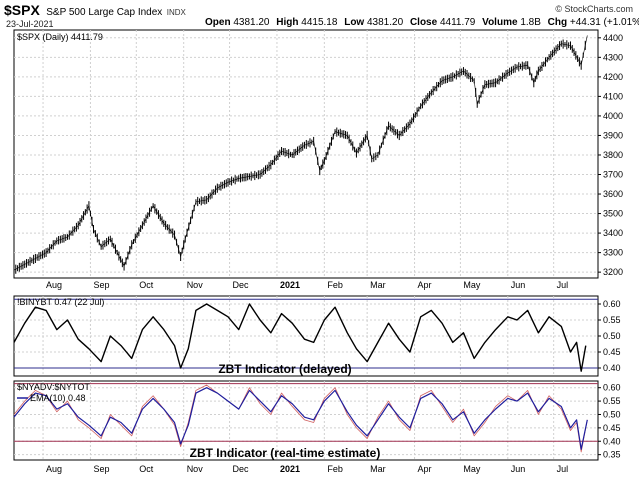  Describe the element at coordinates (613, 175) in the screenshot. I see `y-tick-label: 3700` at that location.